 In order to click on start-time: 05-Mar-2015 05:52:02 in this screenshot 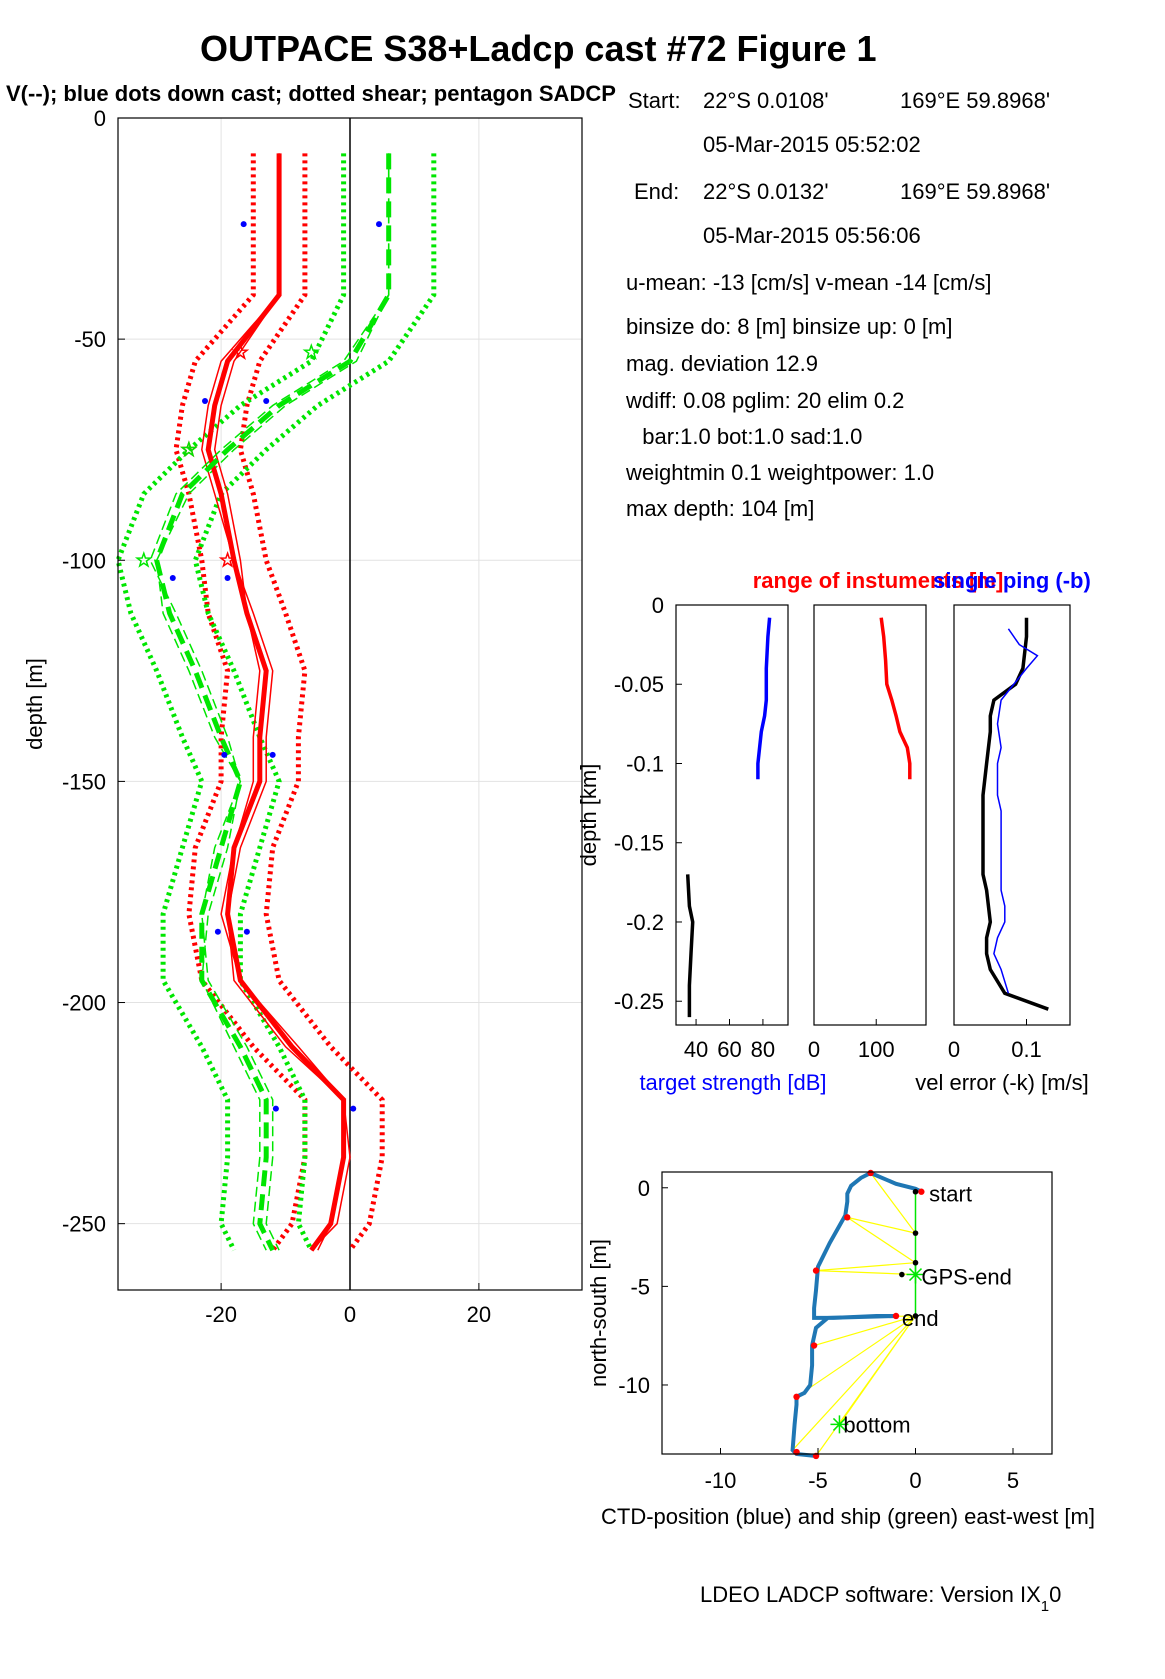, I will do `click(812, 144)`.